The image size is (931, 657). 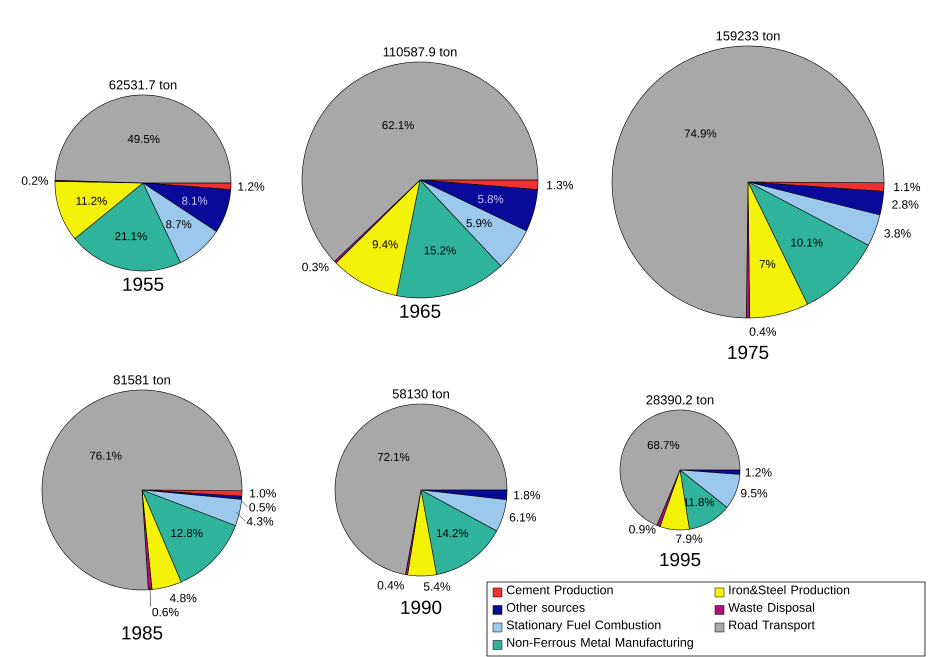 I want to click on data-label: 0.3%, so click(x=315, y=267).